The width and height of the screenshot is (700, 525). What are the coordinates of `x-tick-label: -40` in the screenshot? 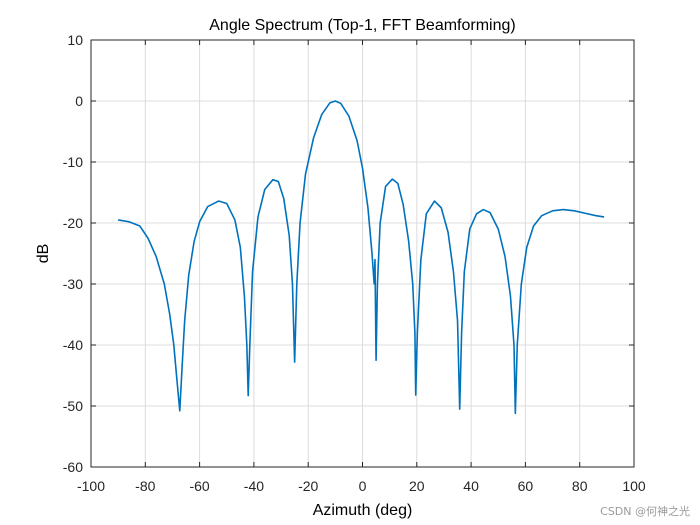 It's located at (254, 486).